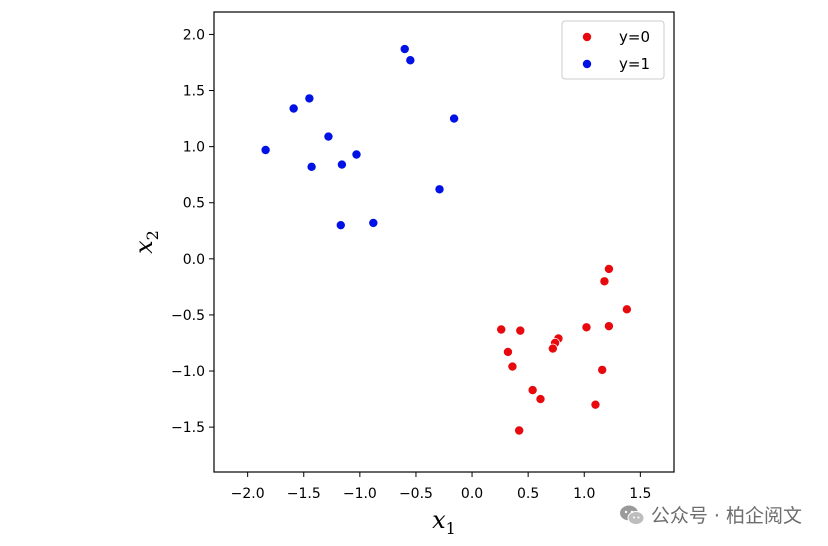 The image size is (828, 546). What do you see at coordinates (416, 494) in the screenshot?
I see `x-tick-label: −0.5` at bounding box center [416, 494].